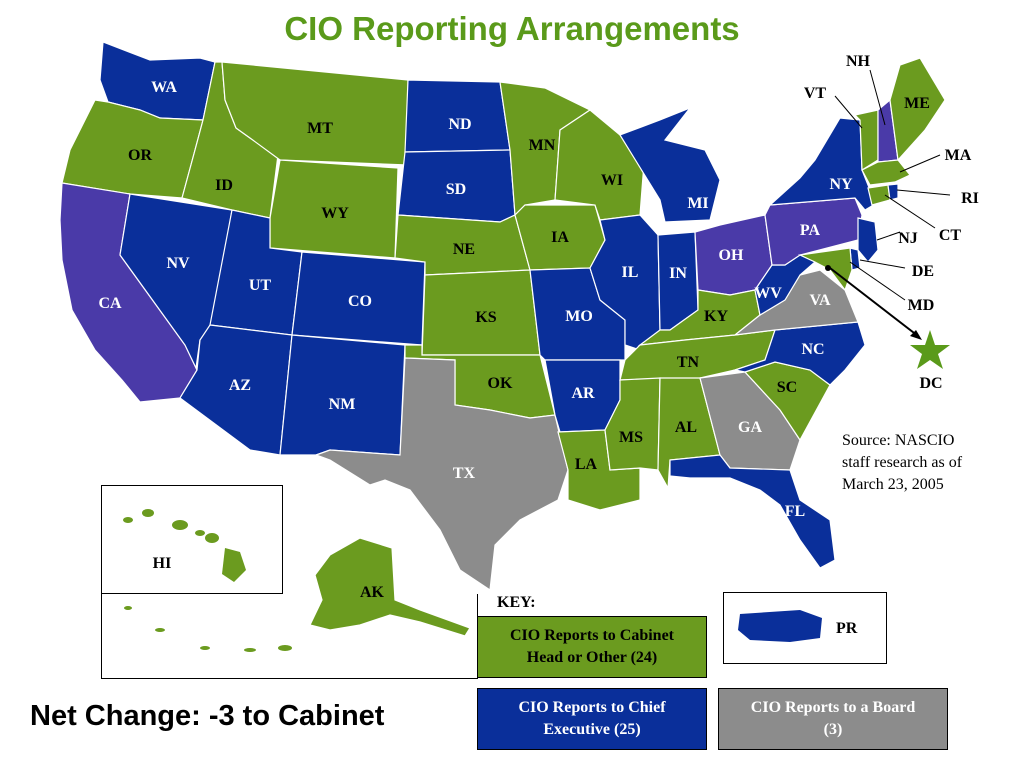 The width and height of the screenshot is (1024, 768). Describe the element at coordinates (500, 383) in the screenshot. I see `label-ok: OK` at that location.